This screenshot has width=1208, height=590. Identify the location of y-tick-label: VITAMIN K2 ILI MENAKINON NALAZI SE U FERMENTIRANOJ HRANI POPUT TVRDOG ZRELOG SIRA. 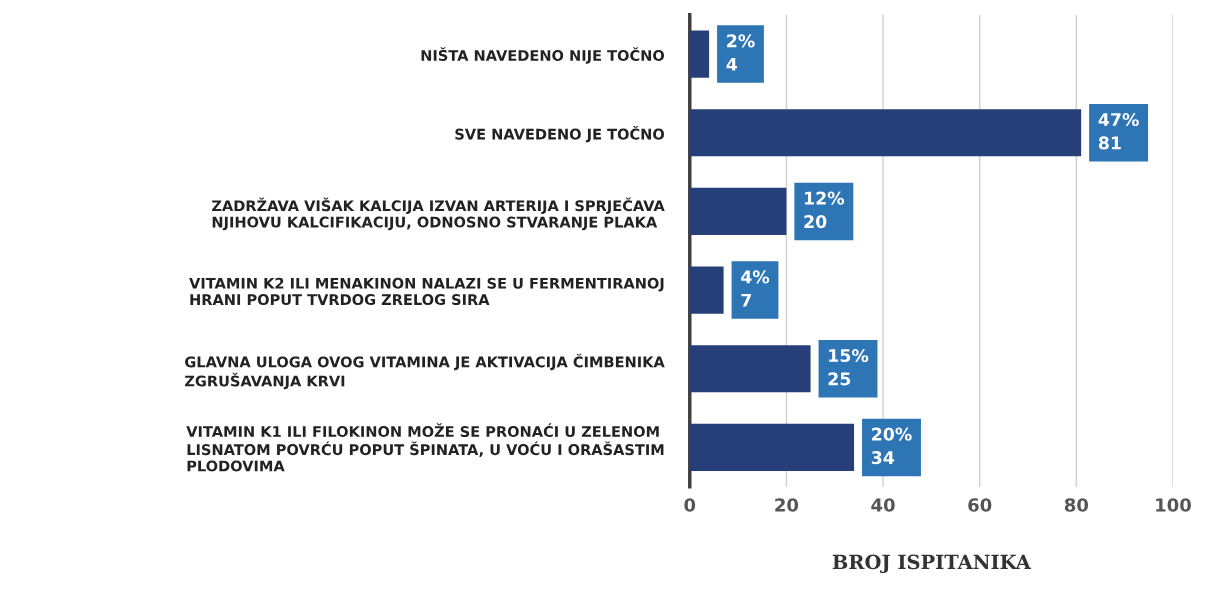
(426, 291).